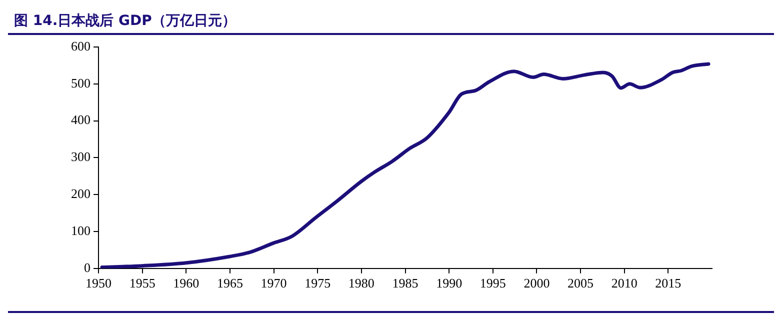 The height and width of the screenshot is (318, 782). I want to click on y-tick-label: 200, so click(80, 194).